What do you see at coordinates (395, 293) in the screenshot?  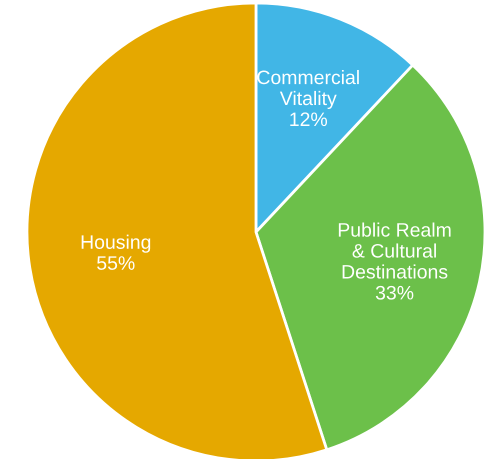 I see `data-label: 33%` at bounding box center [395, 293].